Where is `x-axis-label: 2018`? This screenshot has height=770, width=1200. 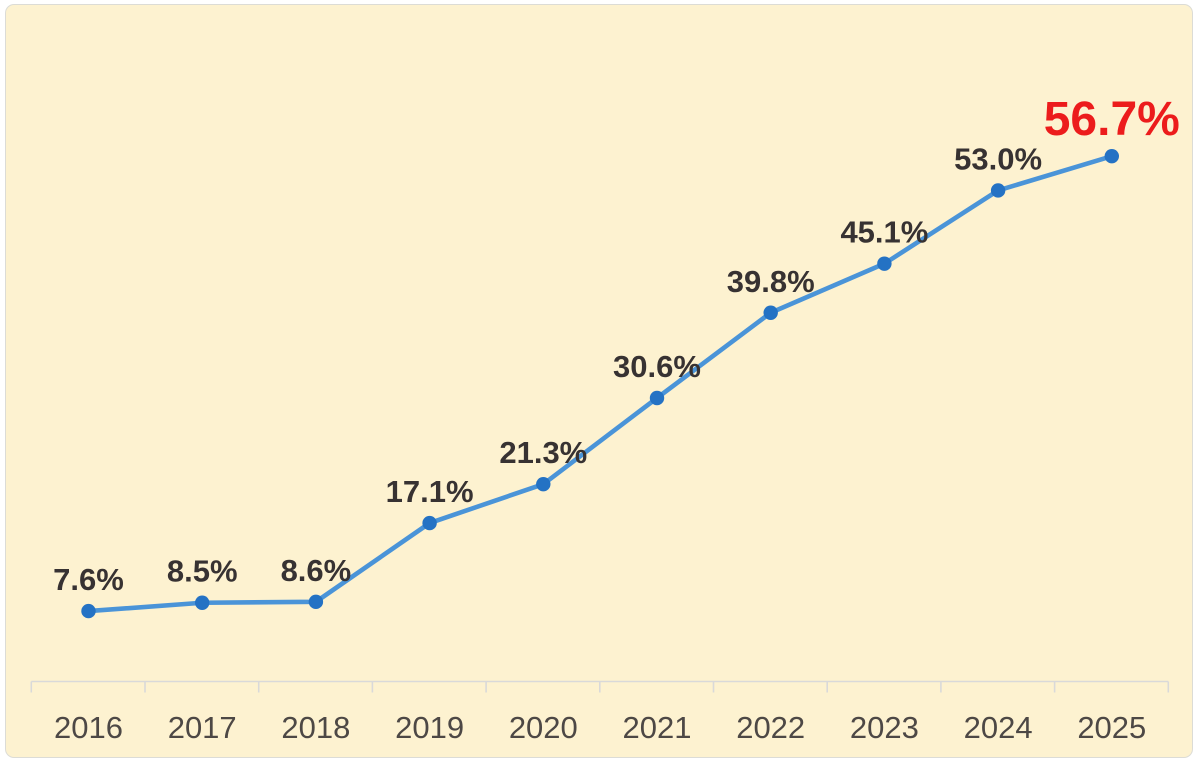 x-axis-label: 2018 is located at coordinates (315, 727).